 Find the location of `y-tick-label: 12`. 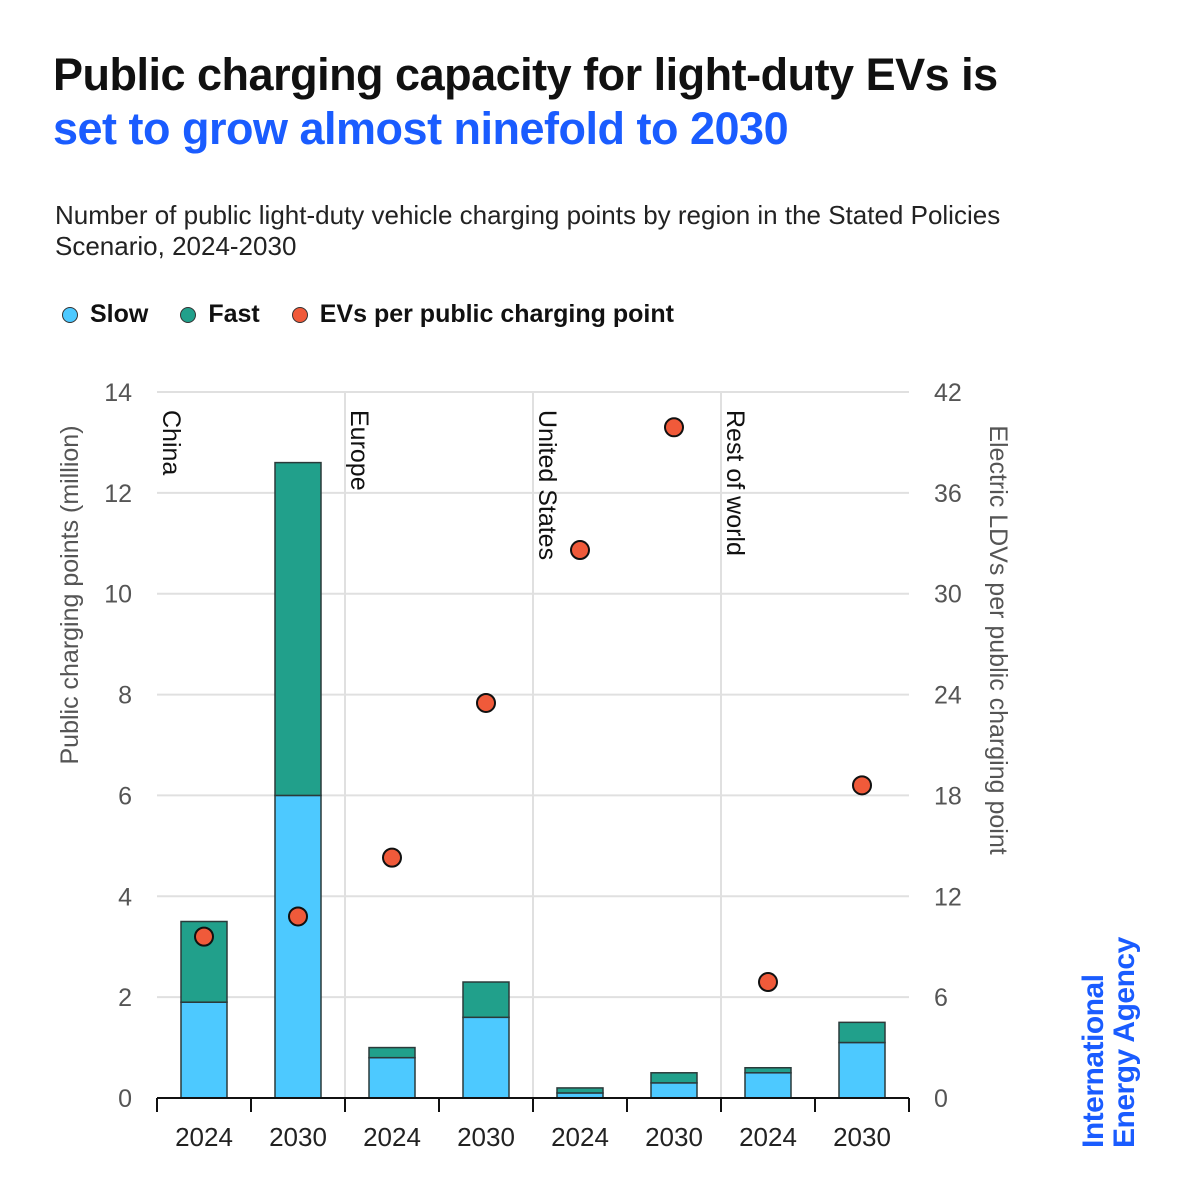

y-tick-label: 12 is located at coordinates (118, 494).